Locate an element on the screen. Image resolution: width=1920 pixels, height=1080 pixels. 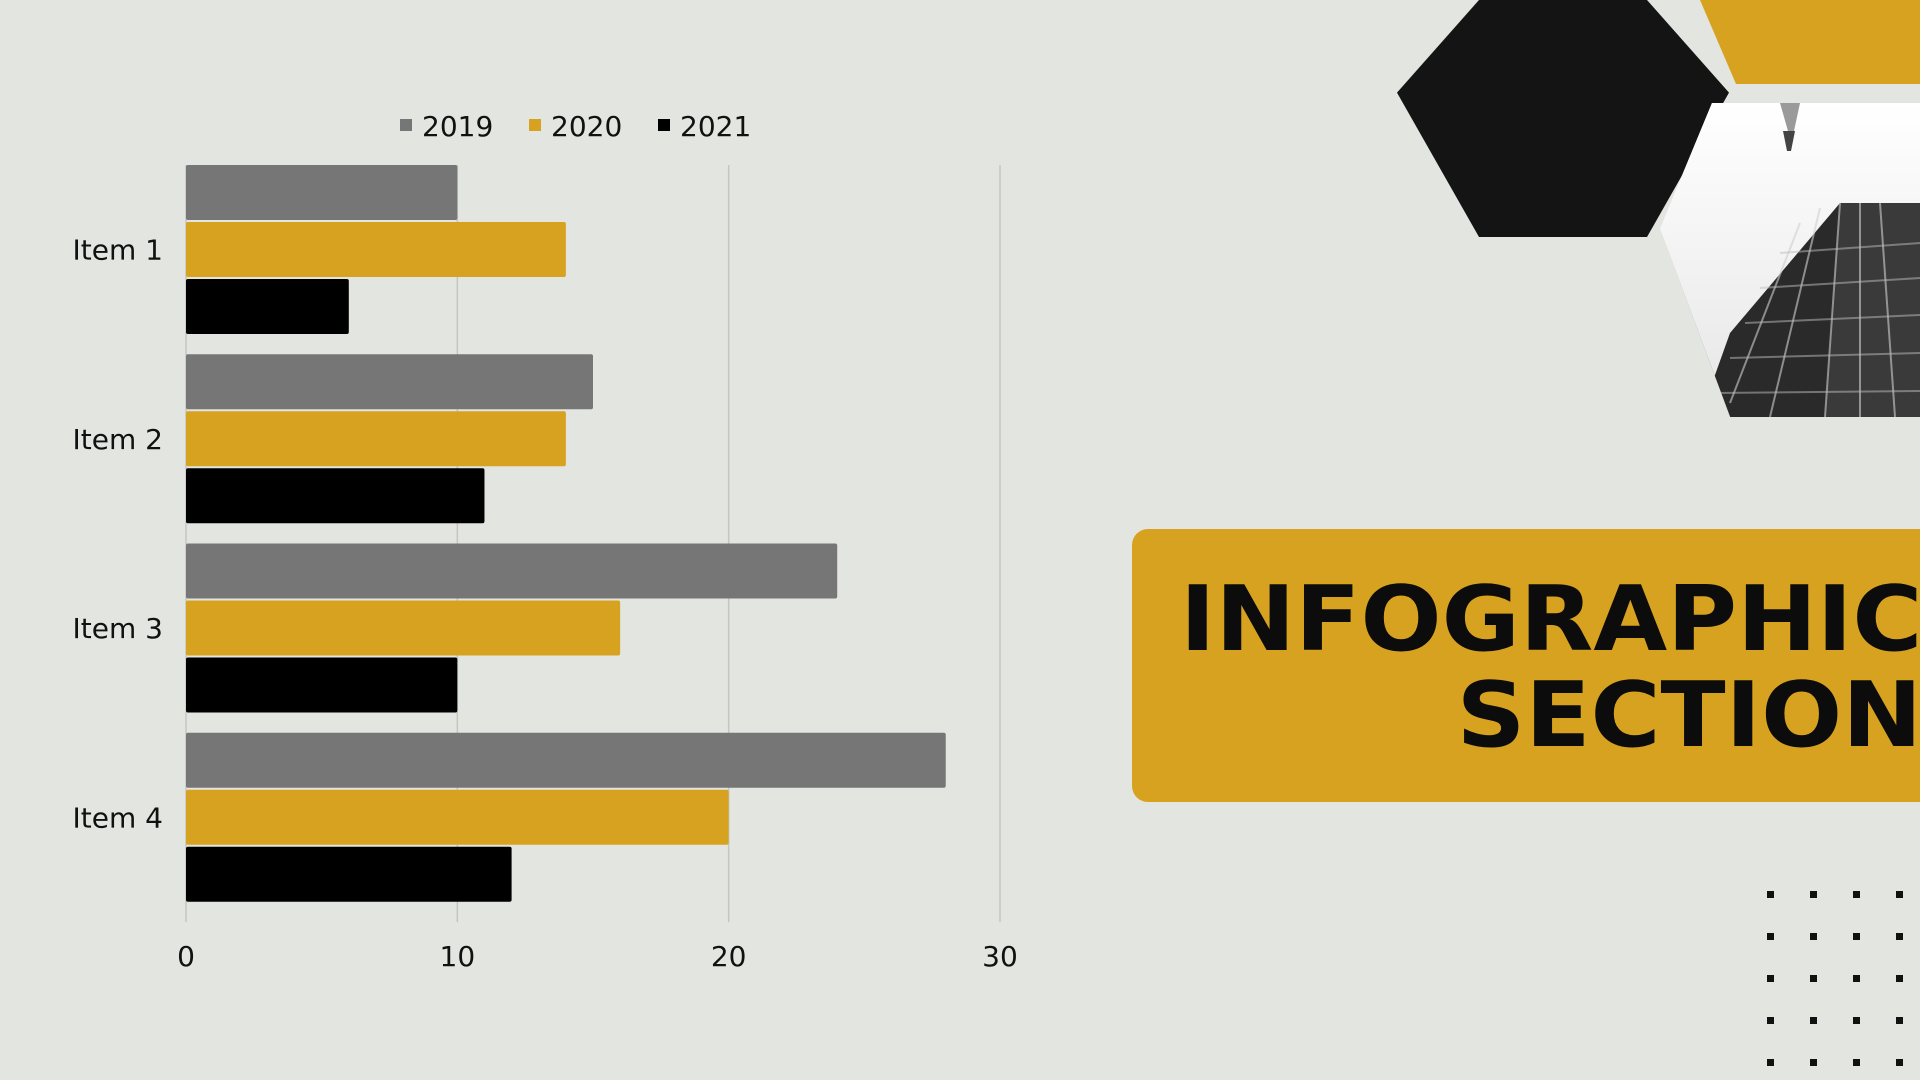
x-tick-label: 0 is located at coordinates (186, 956).